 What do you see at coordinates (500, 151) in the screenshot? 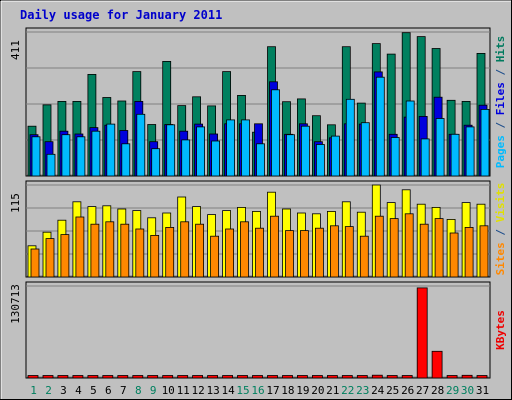
I see `legend-part-0: Pages` at bounding box center [500, 151].